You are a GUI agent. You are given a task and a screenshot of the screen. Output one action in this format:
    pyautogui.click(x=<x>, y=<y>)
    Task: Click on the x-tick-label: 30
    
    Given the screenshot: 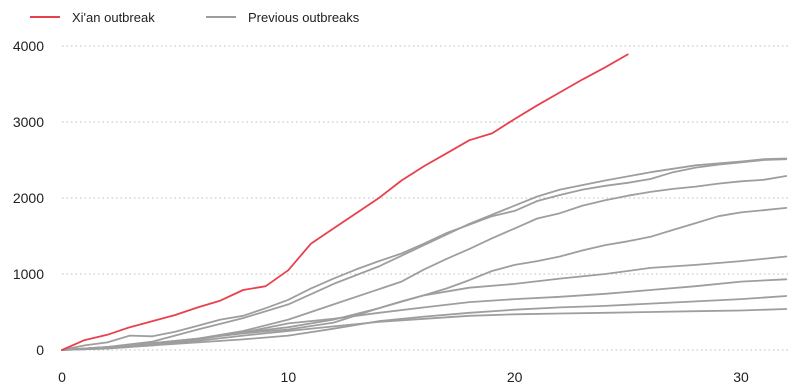 What is the action you would take?
    pyautogui.click(x=741, y=377)
    